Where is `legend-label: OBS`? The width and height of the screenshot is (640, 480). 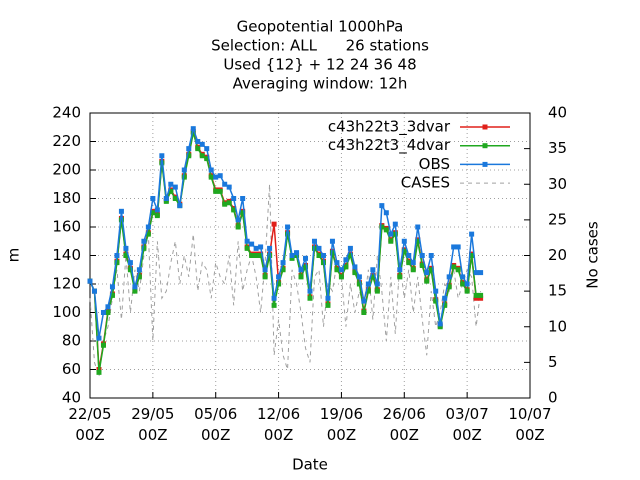
legend-label: OBS is located at coordinates (434, 164).